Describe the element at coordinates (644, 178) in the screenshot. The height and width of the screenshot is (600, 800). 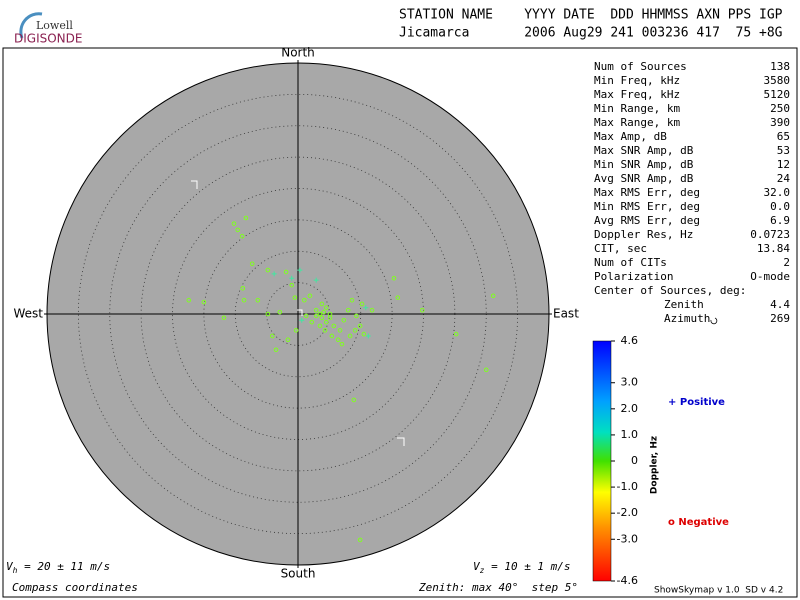
I see `stat-label: Avg SNR Amp, dB` at that location.